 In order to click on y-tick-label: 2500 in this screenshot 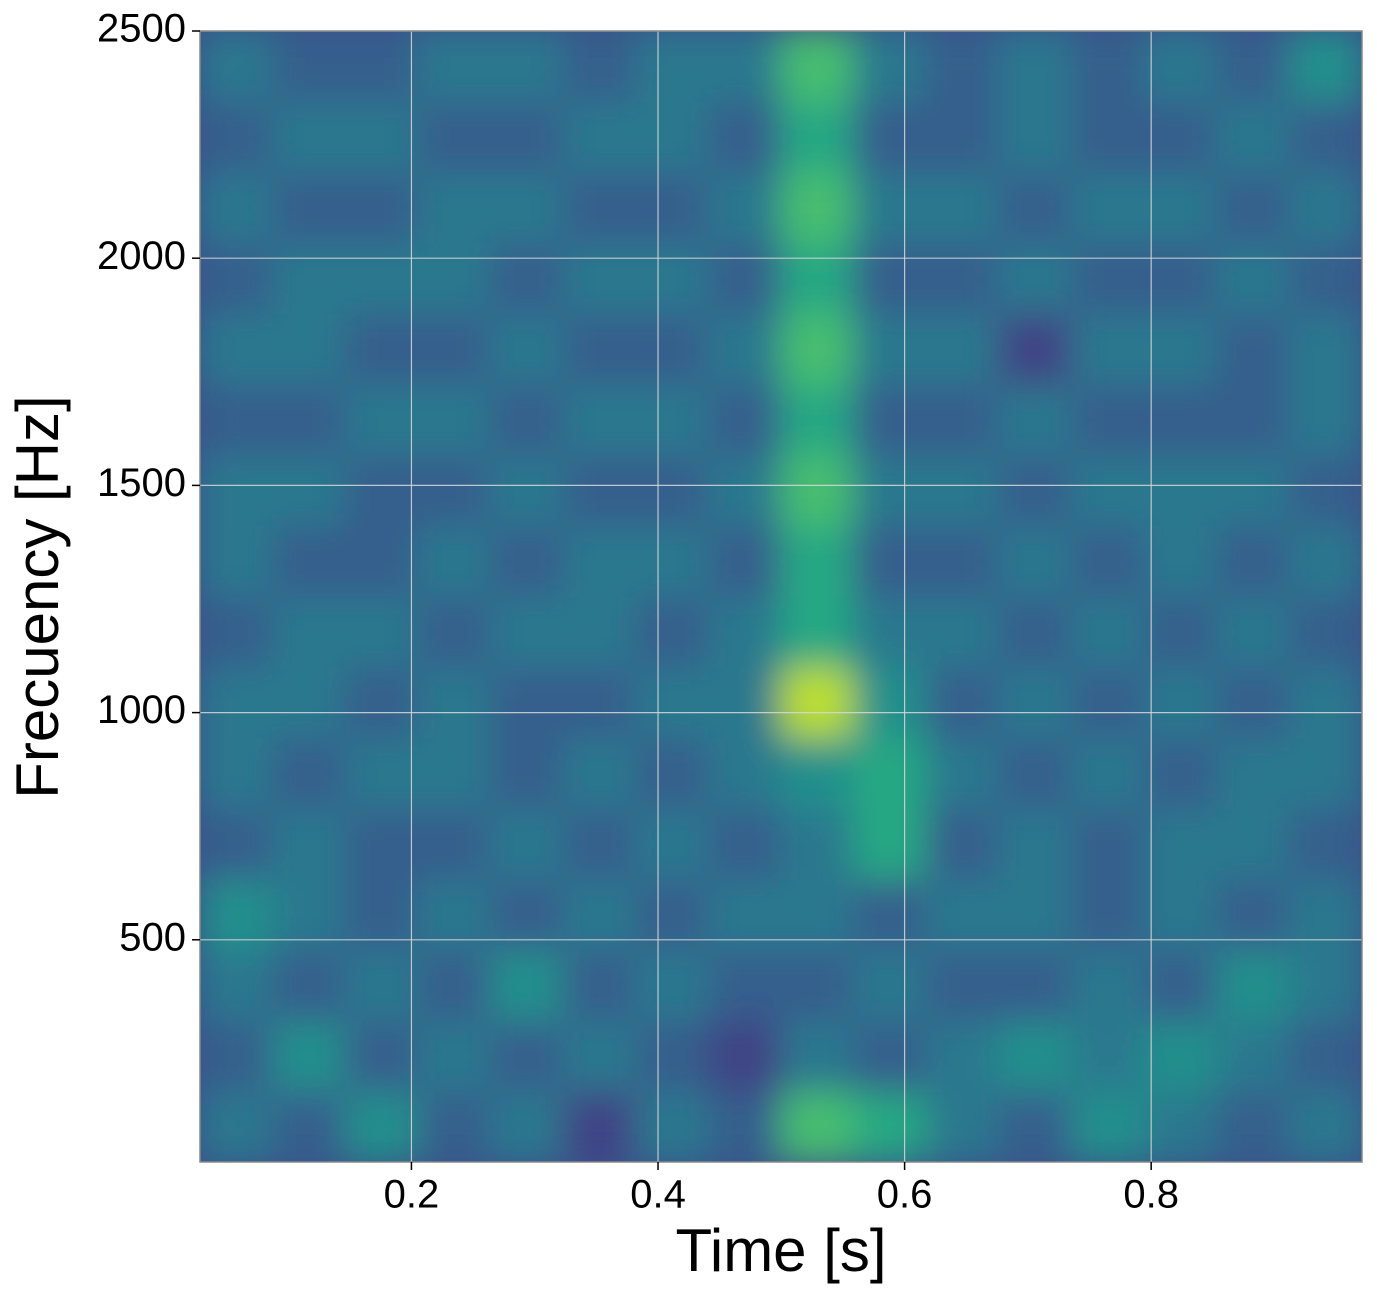, I will do `click(141, 29)`.